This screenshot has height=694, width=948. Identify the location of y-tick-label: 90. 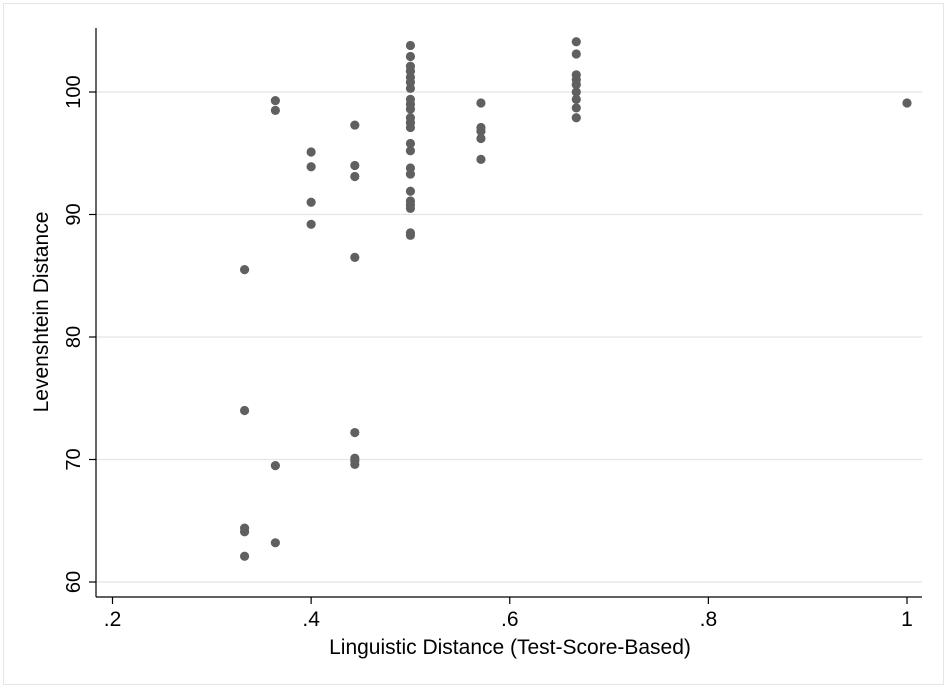
(74, 214).